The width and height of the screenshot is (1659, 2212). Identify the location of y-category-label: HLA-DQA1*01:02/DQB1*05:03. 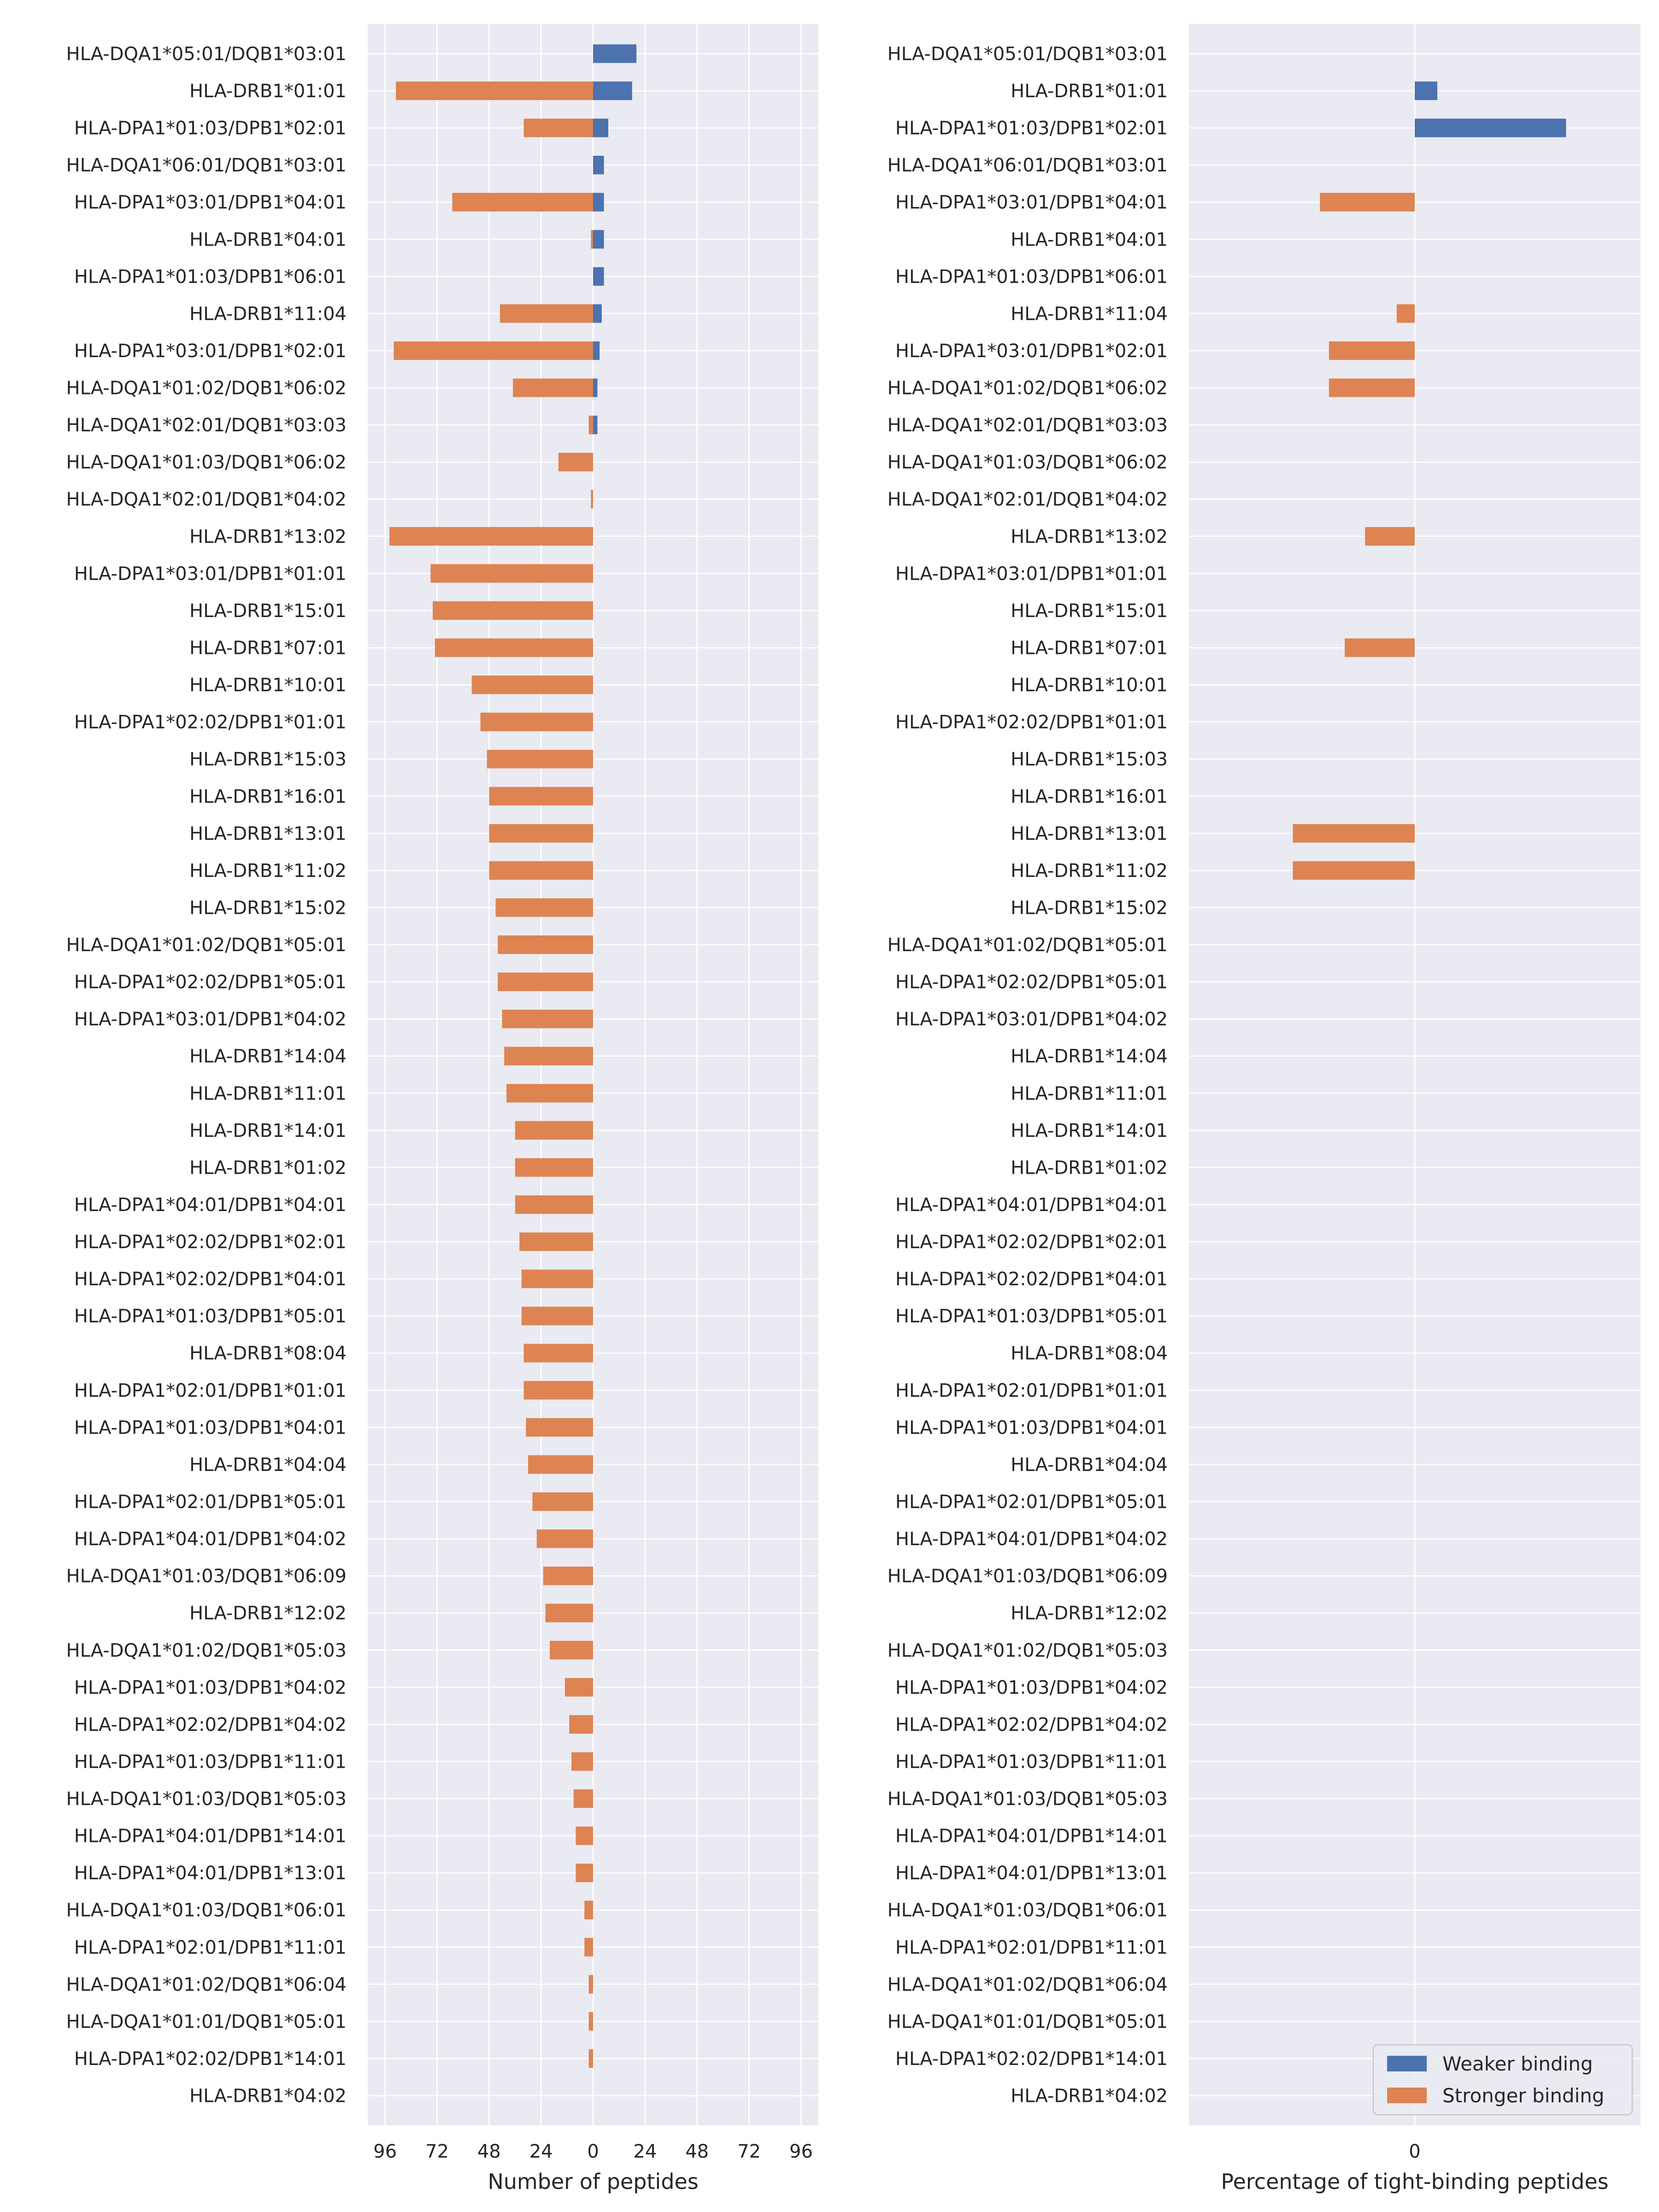
(1028, 1650).